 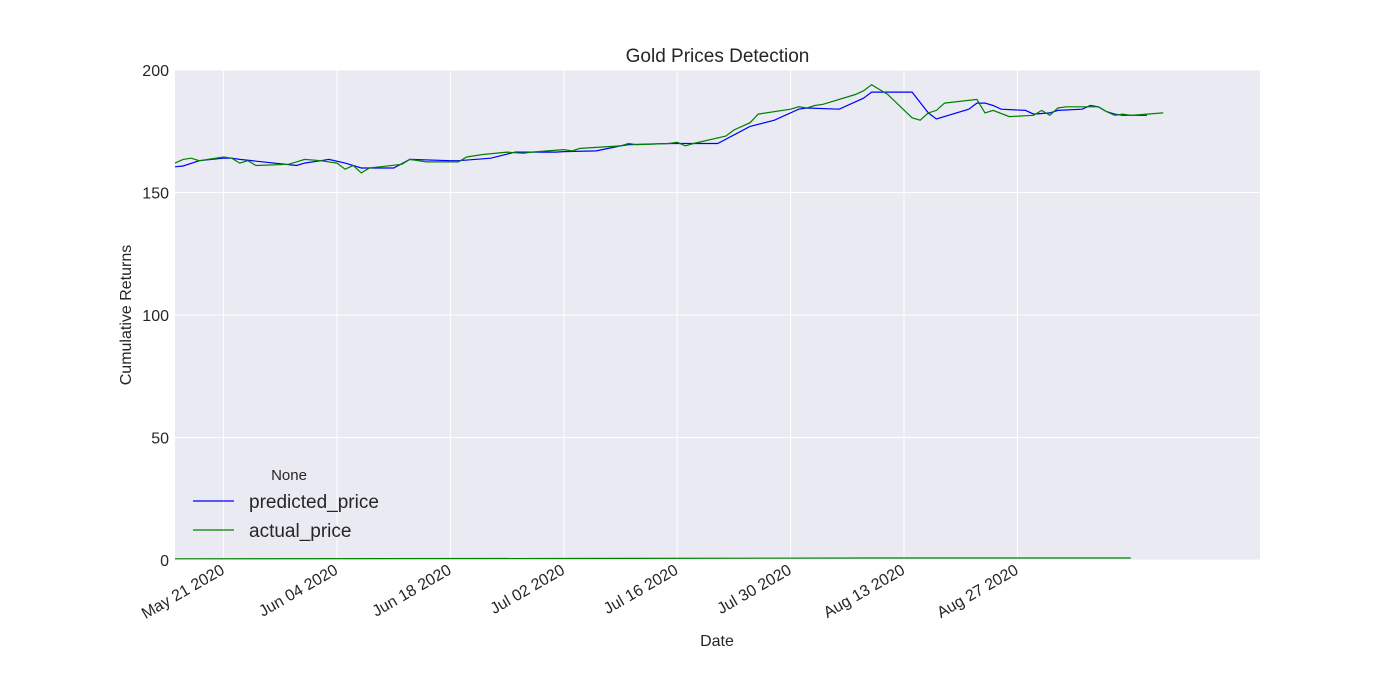 What do you see at coordinates (160, 439) in the screenshot?
I see `y-tick-label: 50` at bounding box center [160, 439].